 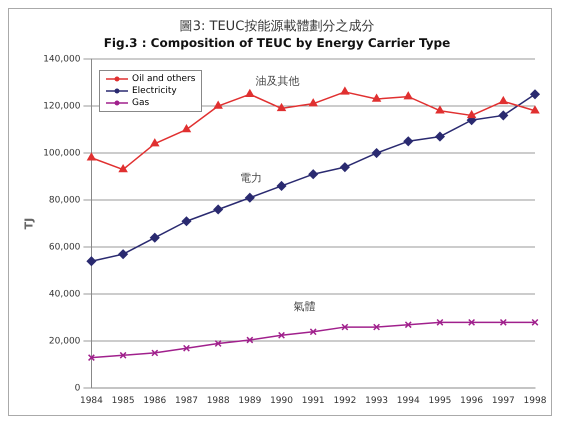 I want to click on y-tick-label: 40,000, so click(x=64, y=294).